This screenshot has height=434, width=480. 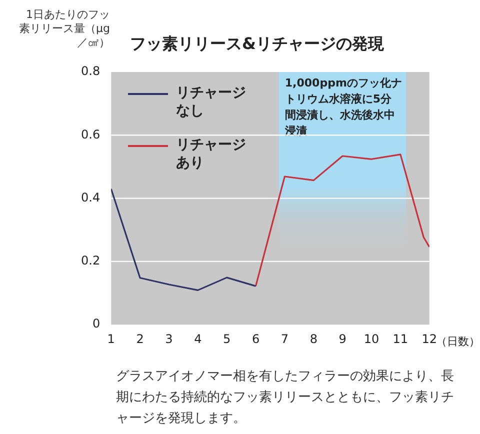 I want to click on x-axis-title: （日数）, so click(x=458, y=341).